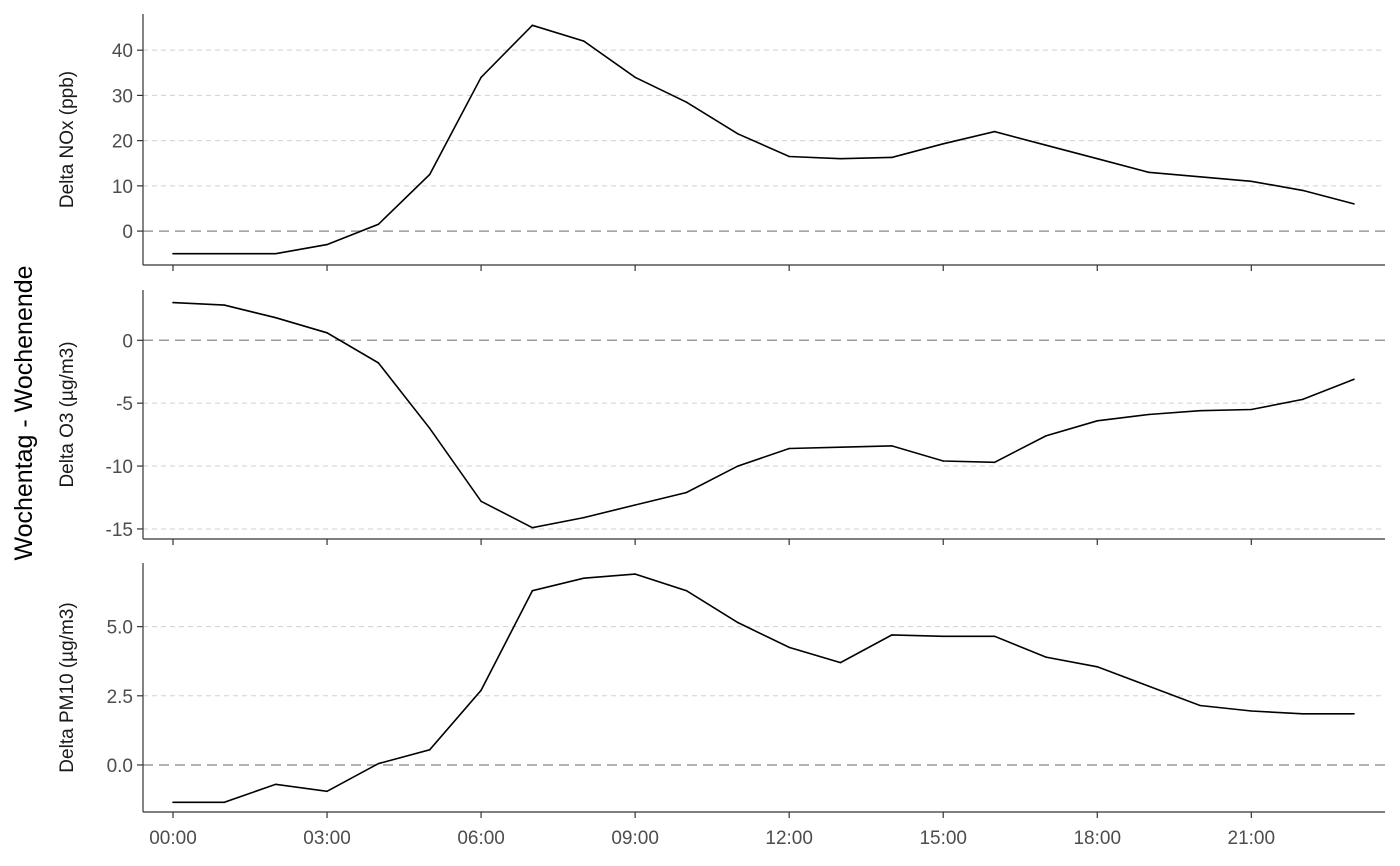 Image resolution: width=1400 pixels, height=866 pixels. What do you see at coordinates (119, 467) in the screenshot?
I see `y-tick-label: -10` at bounding box center [119, 467].